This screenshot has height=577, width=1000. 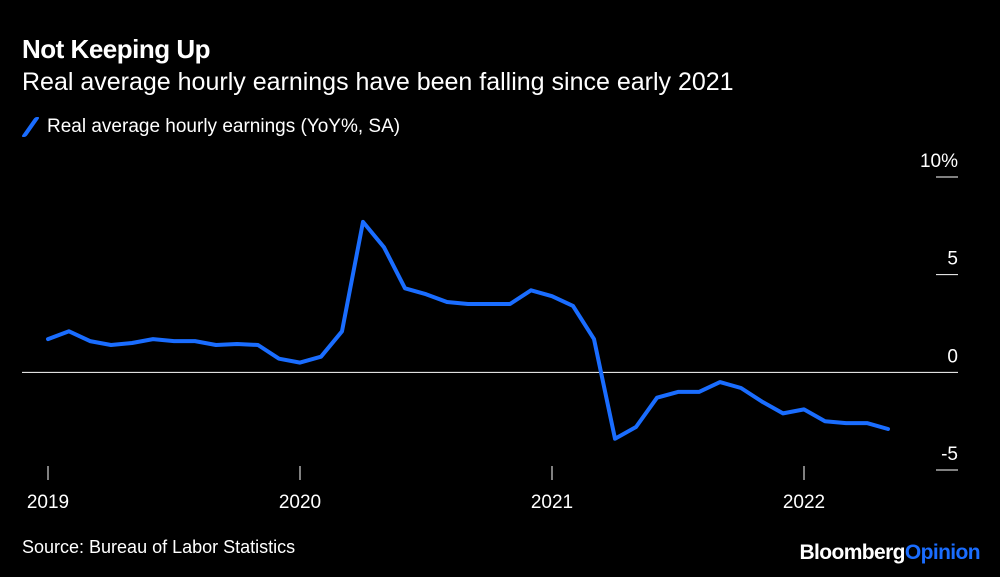 What do you see at coordinates (552, 502) in the screenshot?
I see `x-tick-label: 2021` at bounding box center [552, 502].